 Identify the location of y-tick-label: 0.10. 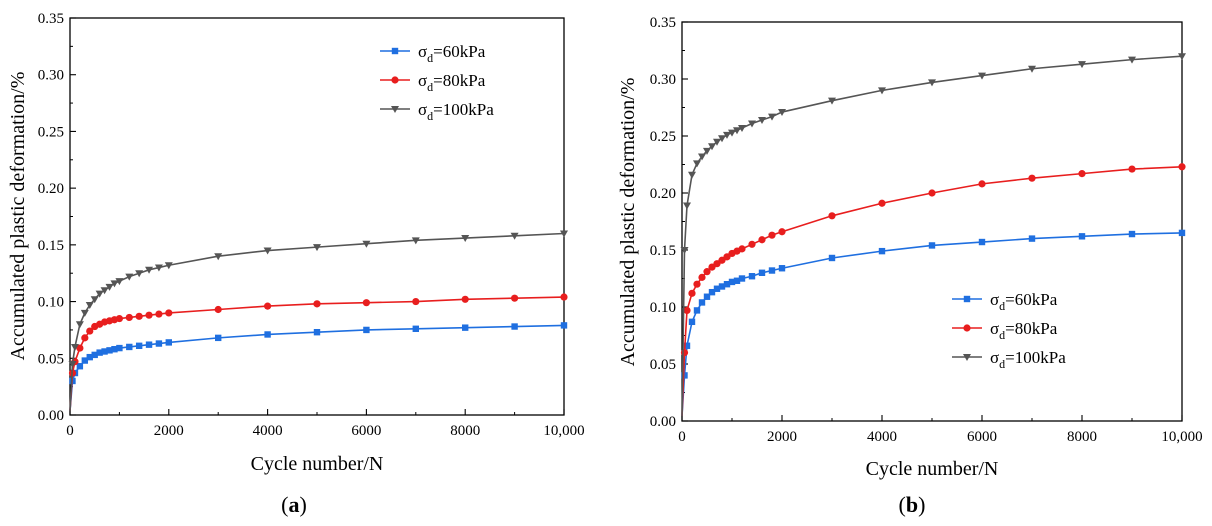
(51, 303).